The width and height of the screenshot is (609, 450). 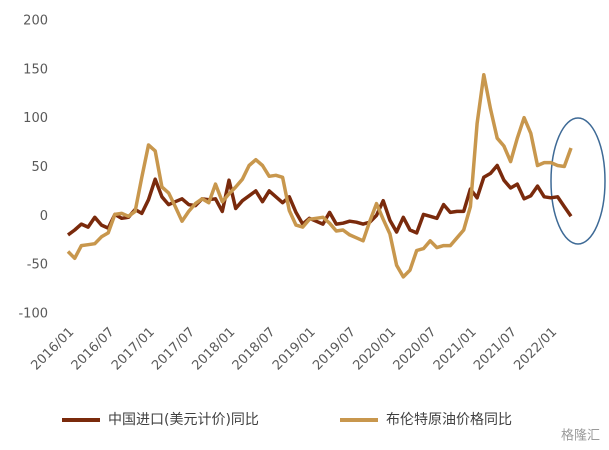 I want to click on y-tick-label: 0, so click(x=44, y=216).